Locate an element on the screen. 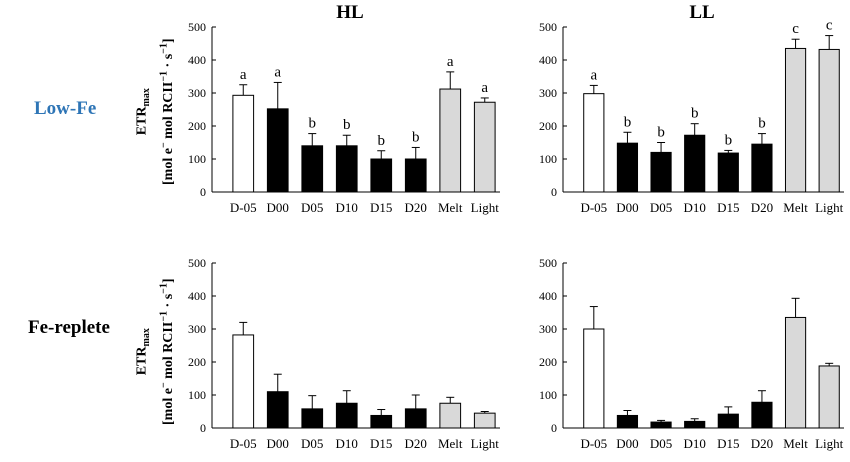  column-title-hl: HL is located at coordinates (350, 12).